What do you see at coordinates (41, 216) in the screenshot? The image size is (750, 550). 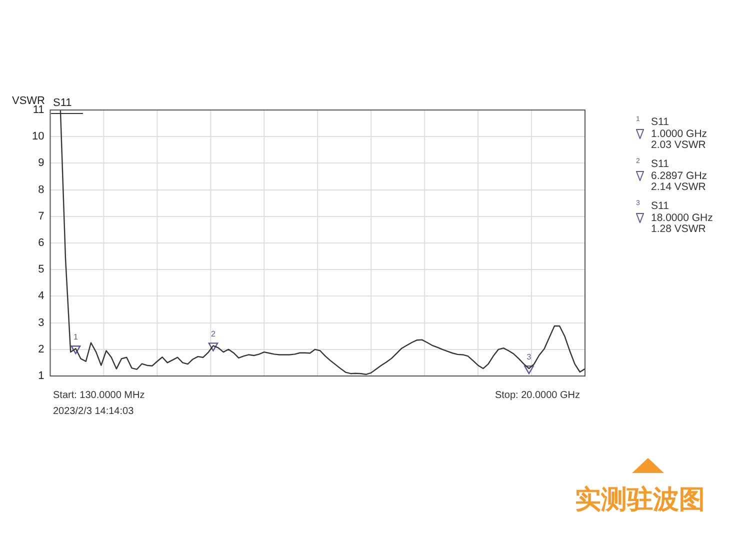 I see `y-tick-label: 7` at bounding box center [41, 216].